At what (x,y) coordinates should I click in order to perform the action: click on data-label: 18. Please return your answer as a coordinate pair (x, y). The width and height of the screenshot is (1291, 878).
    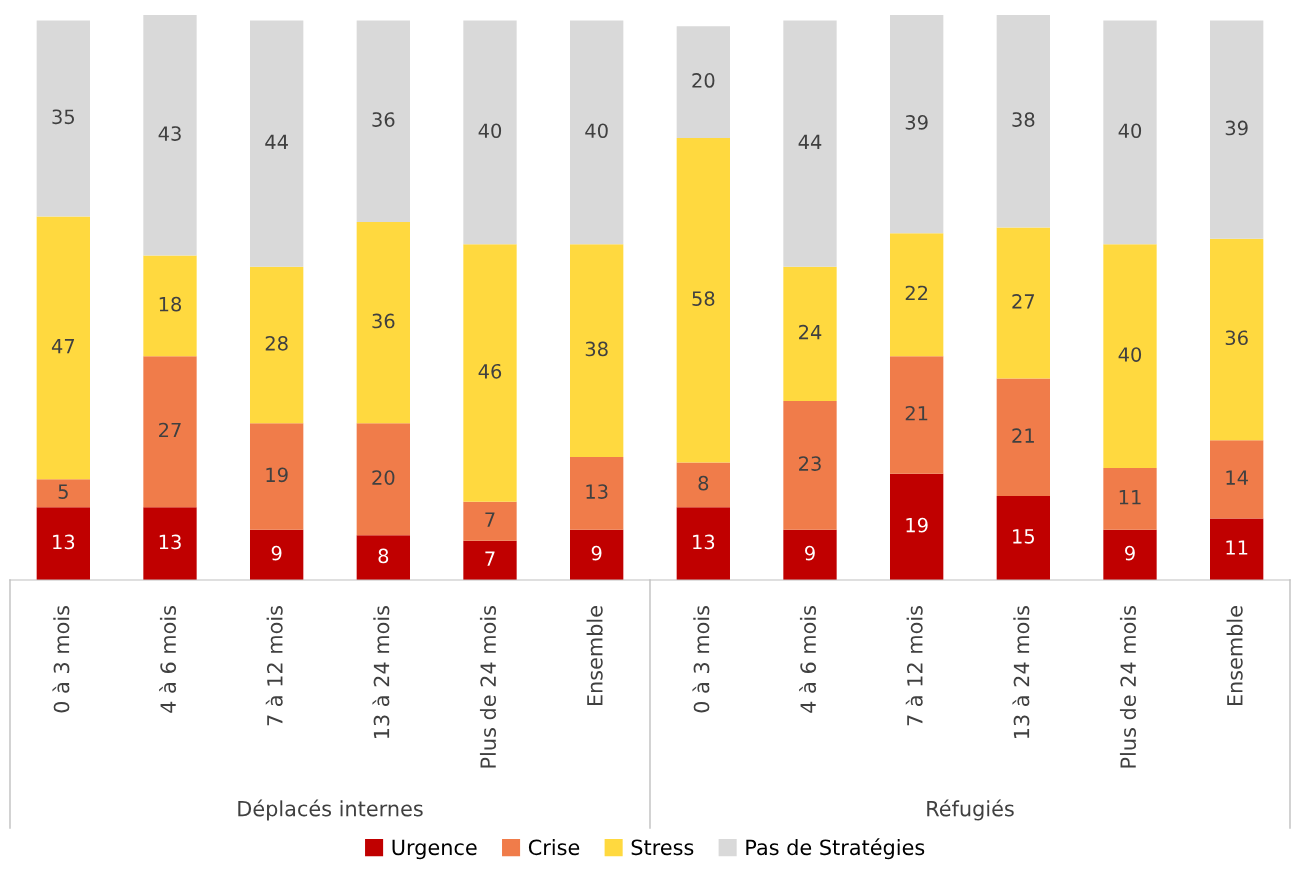
    Looking at the image, I should click on (170, 304).